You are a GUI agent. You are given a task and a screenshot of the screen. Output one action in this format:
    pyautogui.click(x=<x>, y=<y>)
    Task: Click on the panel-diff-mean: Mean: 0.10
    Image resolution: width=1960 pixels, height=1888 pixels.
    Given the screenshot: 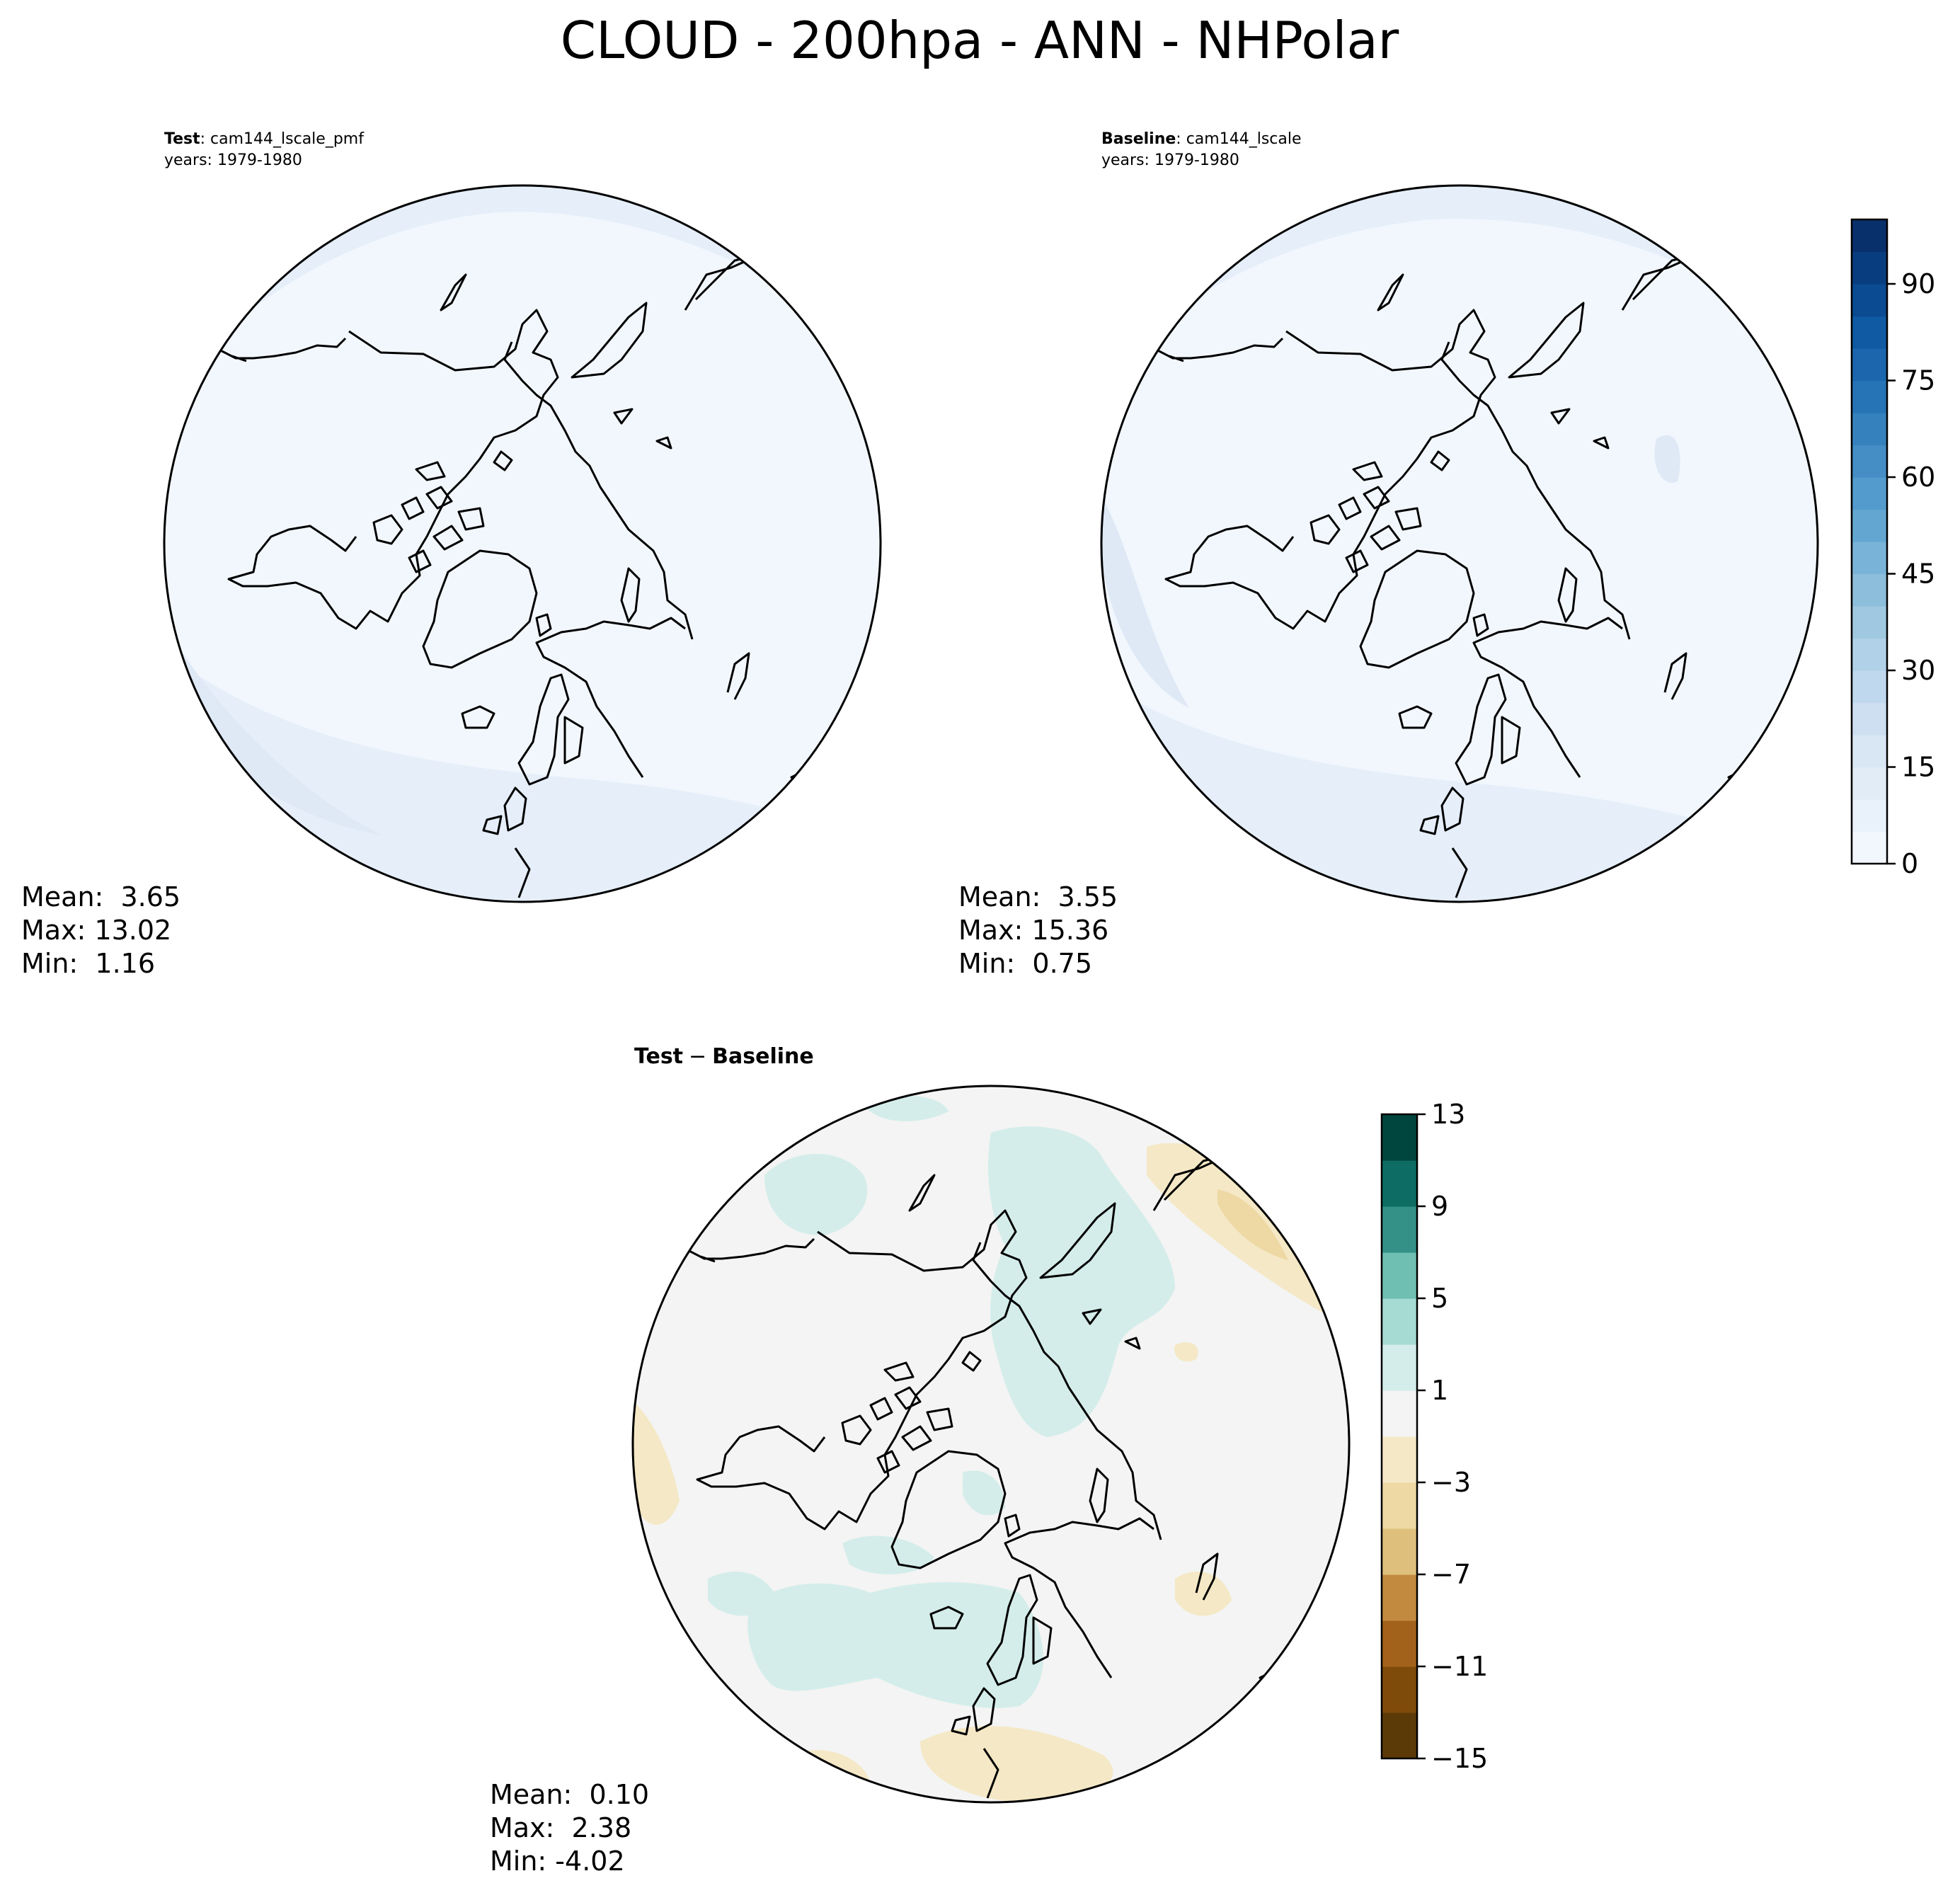 What is the action you would take?
    pyautogui.click(x=569, y=1795)
    